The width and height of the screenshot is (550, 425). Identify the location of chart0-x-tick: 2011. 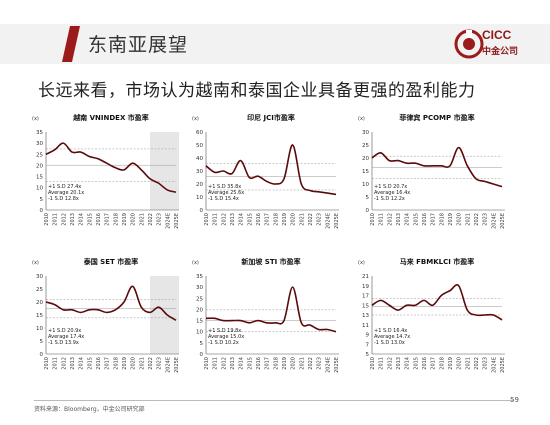
(56, 219).